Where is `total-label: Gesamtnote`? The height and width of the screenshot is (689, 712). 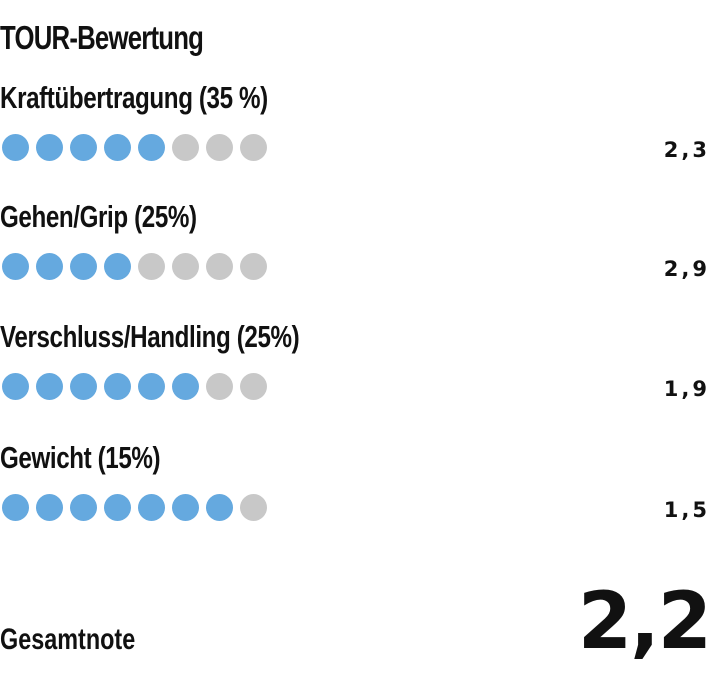
total-label: Gesamtnote is located at coordinates (68, 639).